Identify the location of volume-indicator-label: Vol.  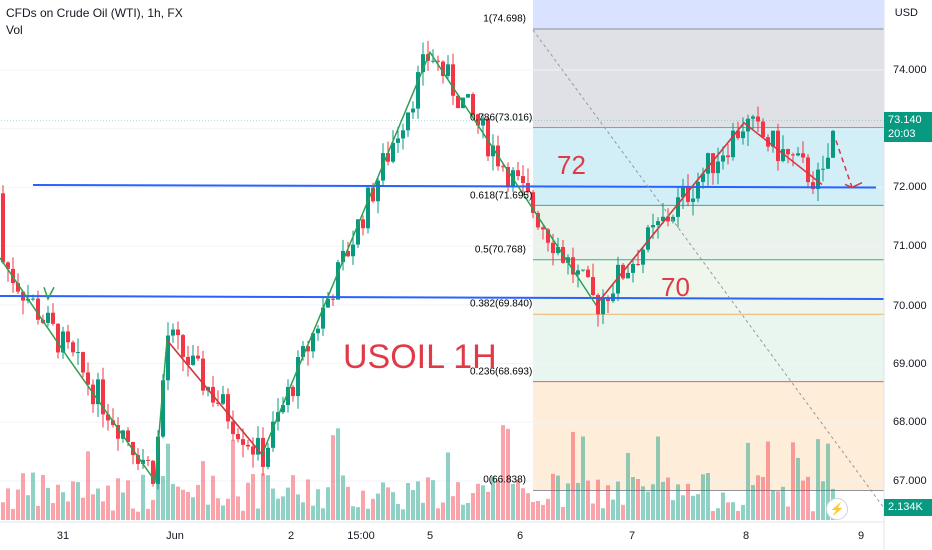
(14, 30).